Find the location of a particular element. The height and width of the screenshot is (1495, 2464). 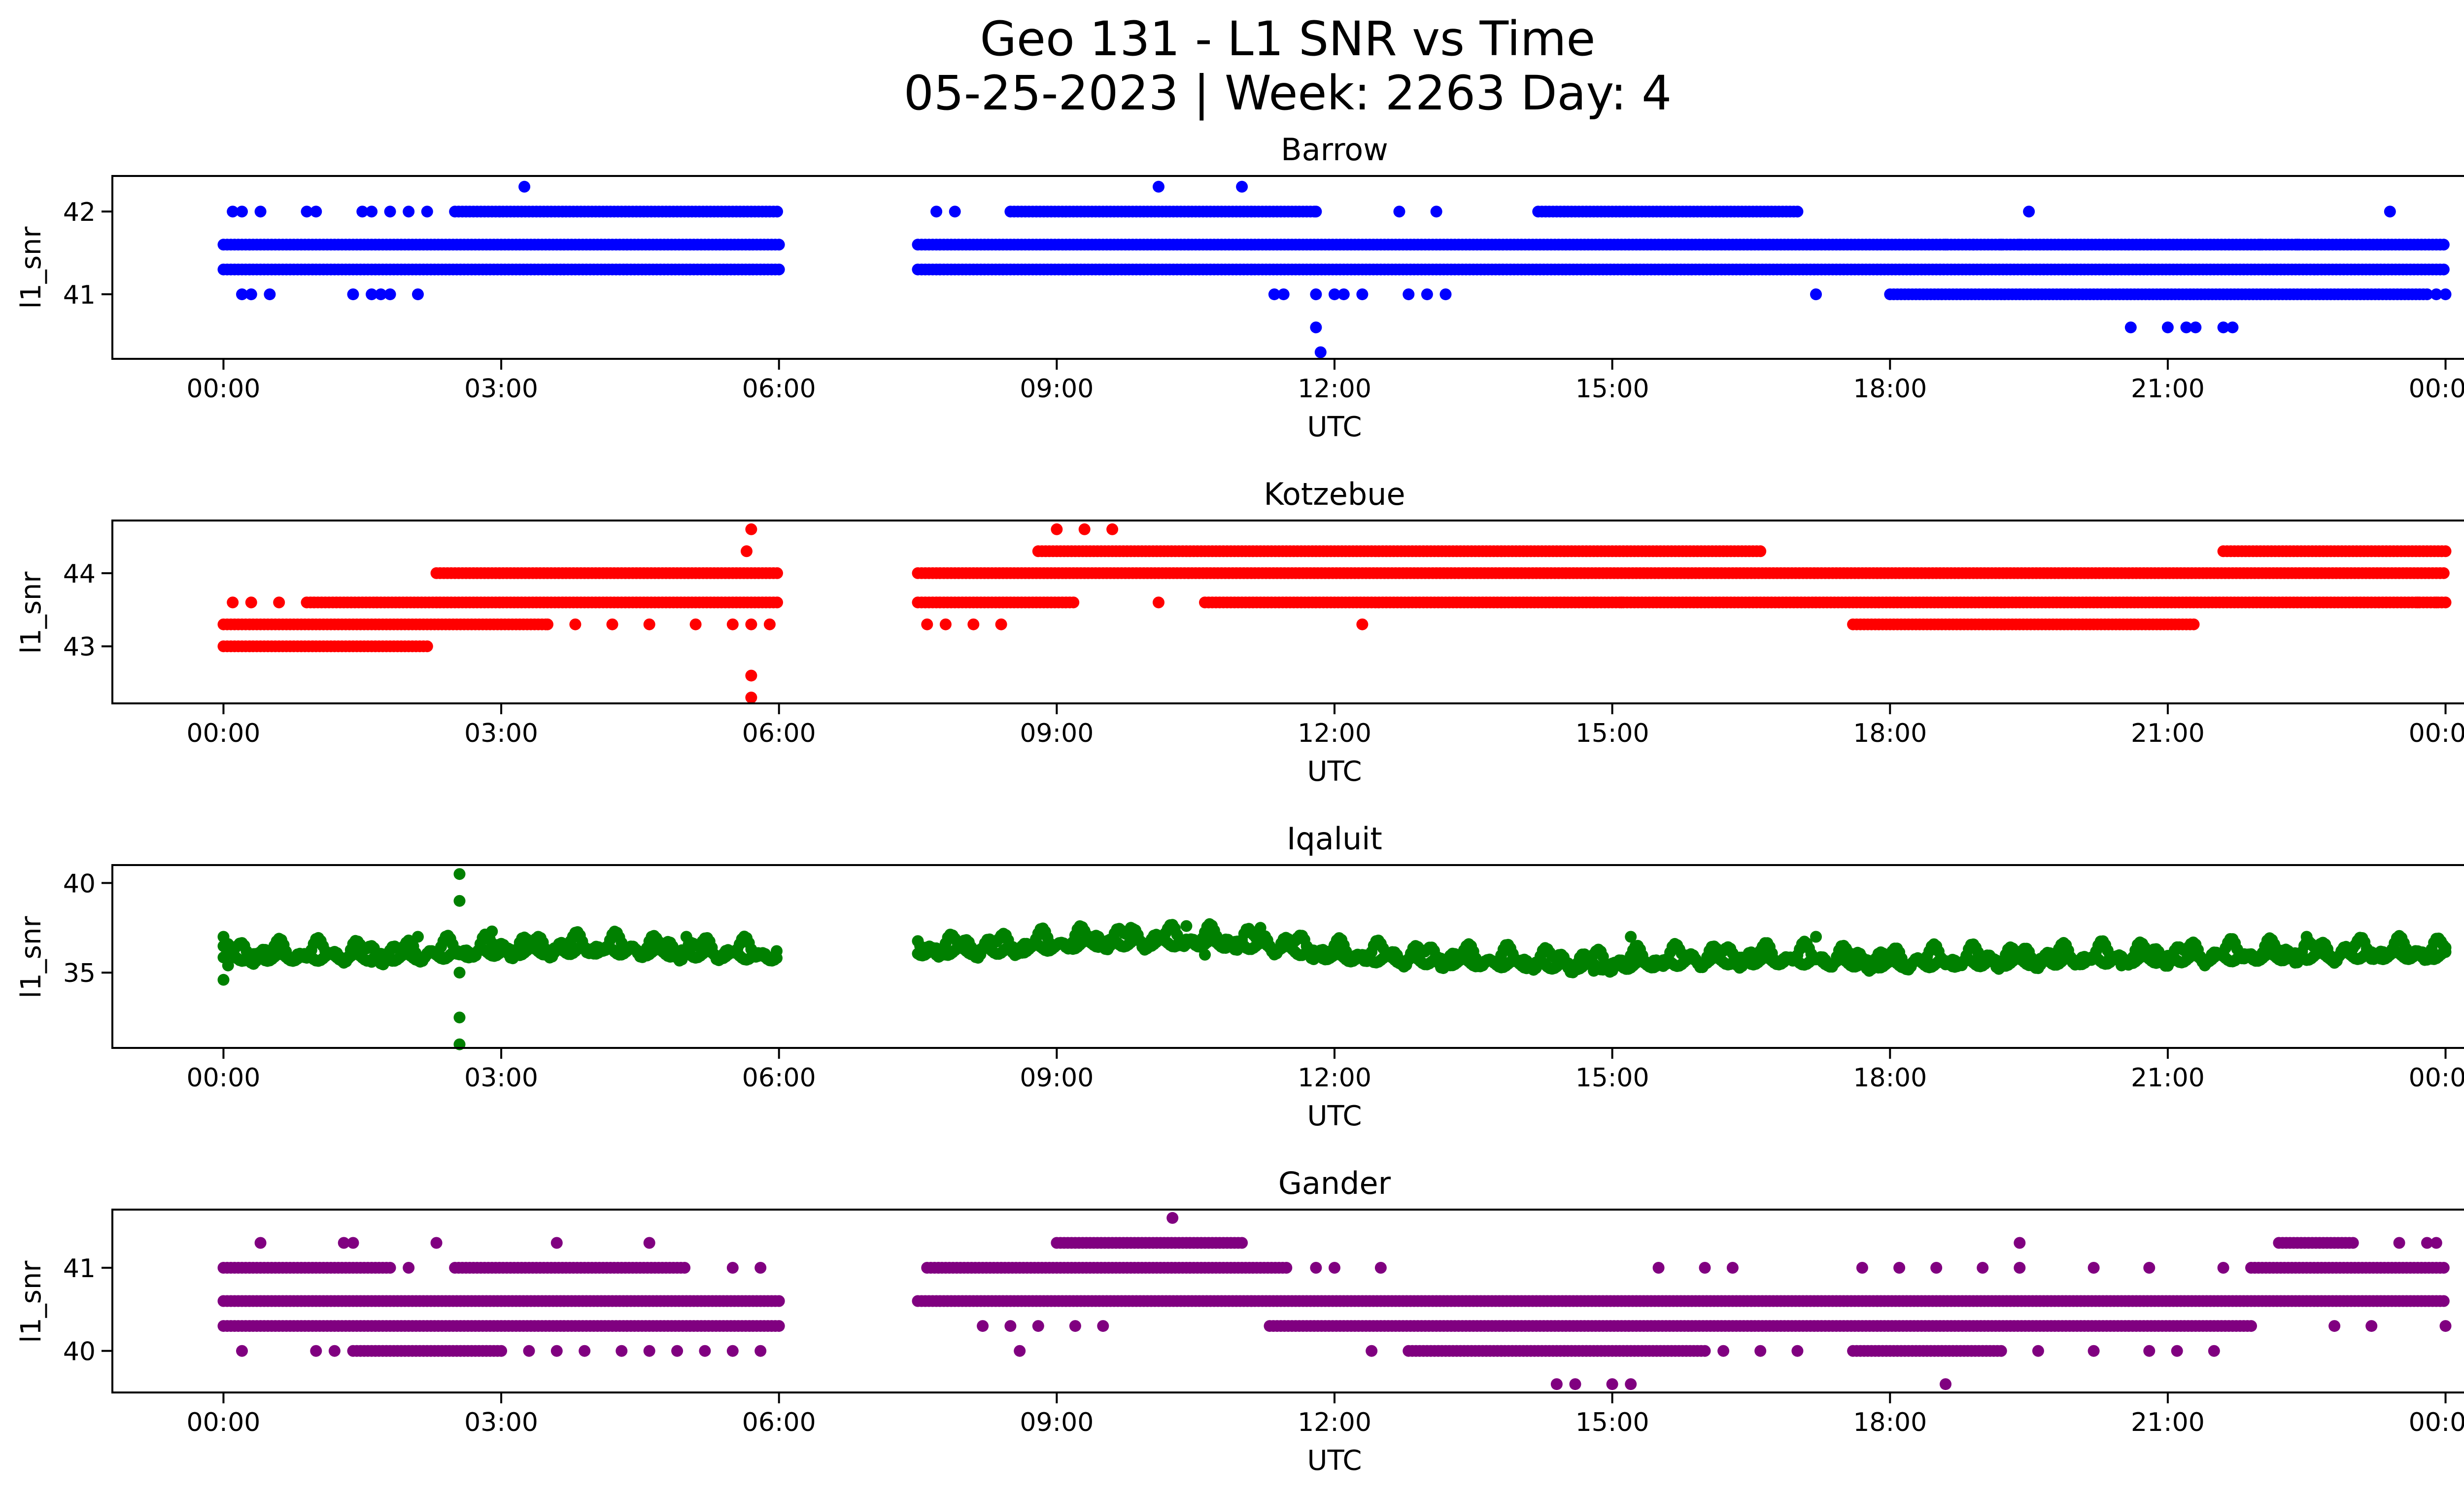

x-tick-label: 06:00 is located at coordinates (779, 389).